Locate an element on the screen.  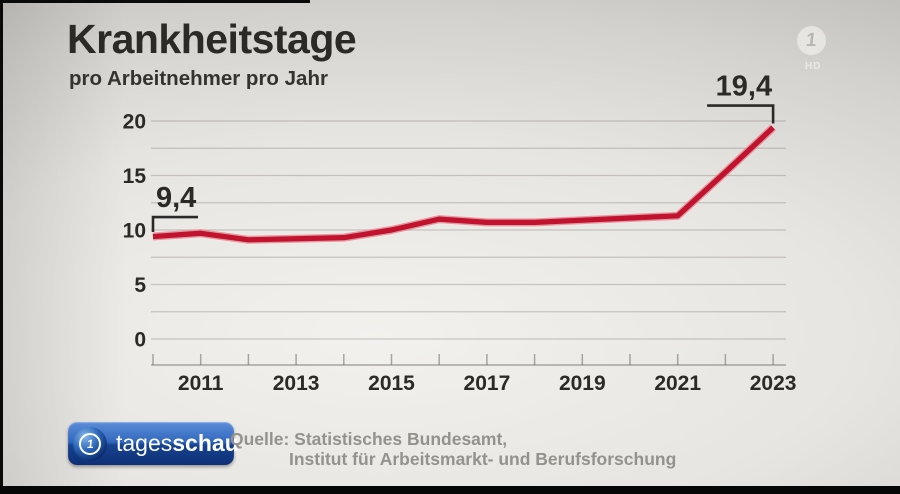
ard-one-glyph: 1 is located at coordinates (90, 443).